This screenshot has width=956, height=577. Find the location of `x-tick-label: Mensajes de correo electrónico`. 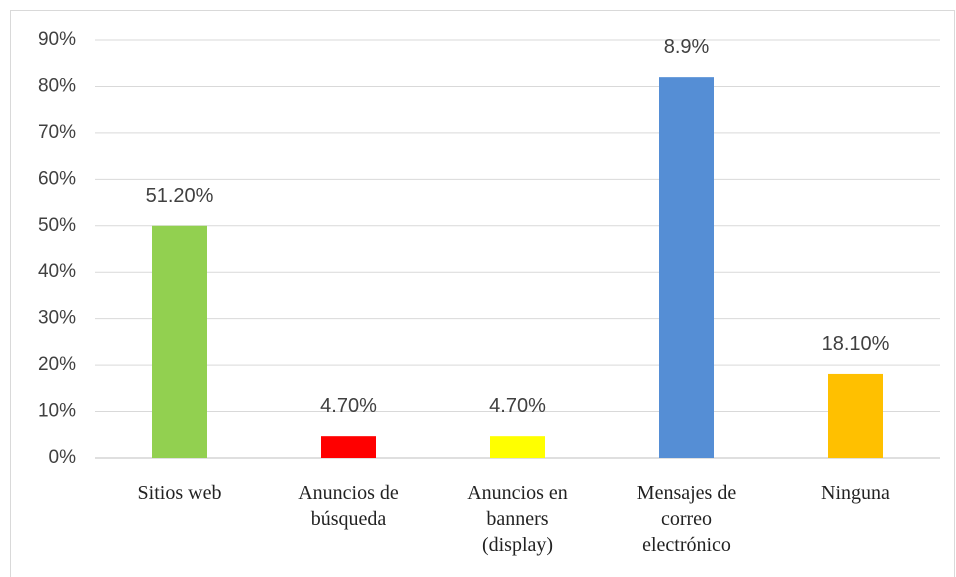

x-tick-label: Mensajes de correo electrónico is located at coordinates (687, 519).